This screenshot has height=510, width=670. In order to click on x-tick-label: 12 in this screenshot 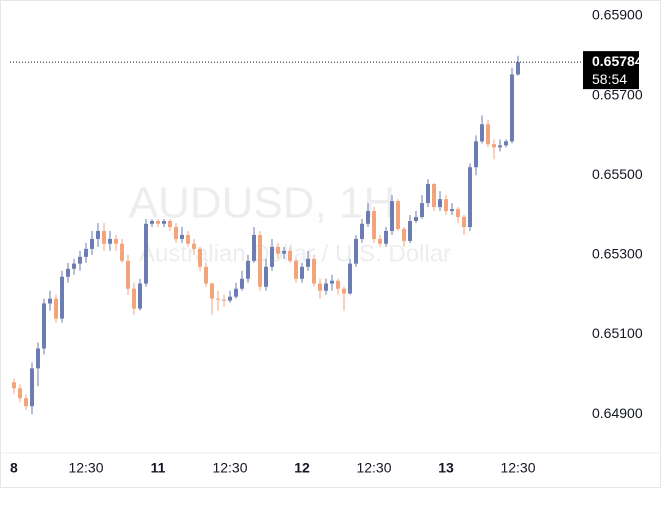, I will do `click(302, 468)`.